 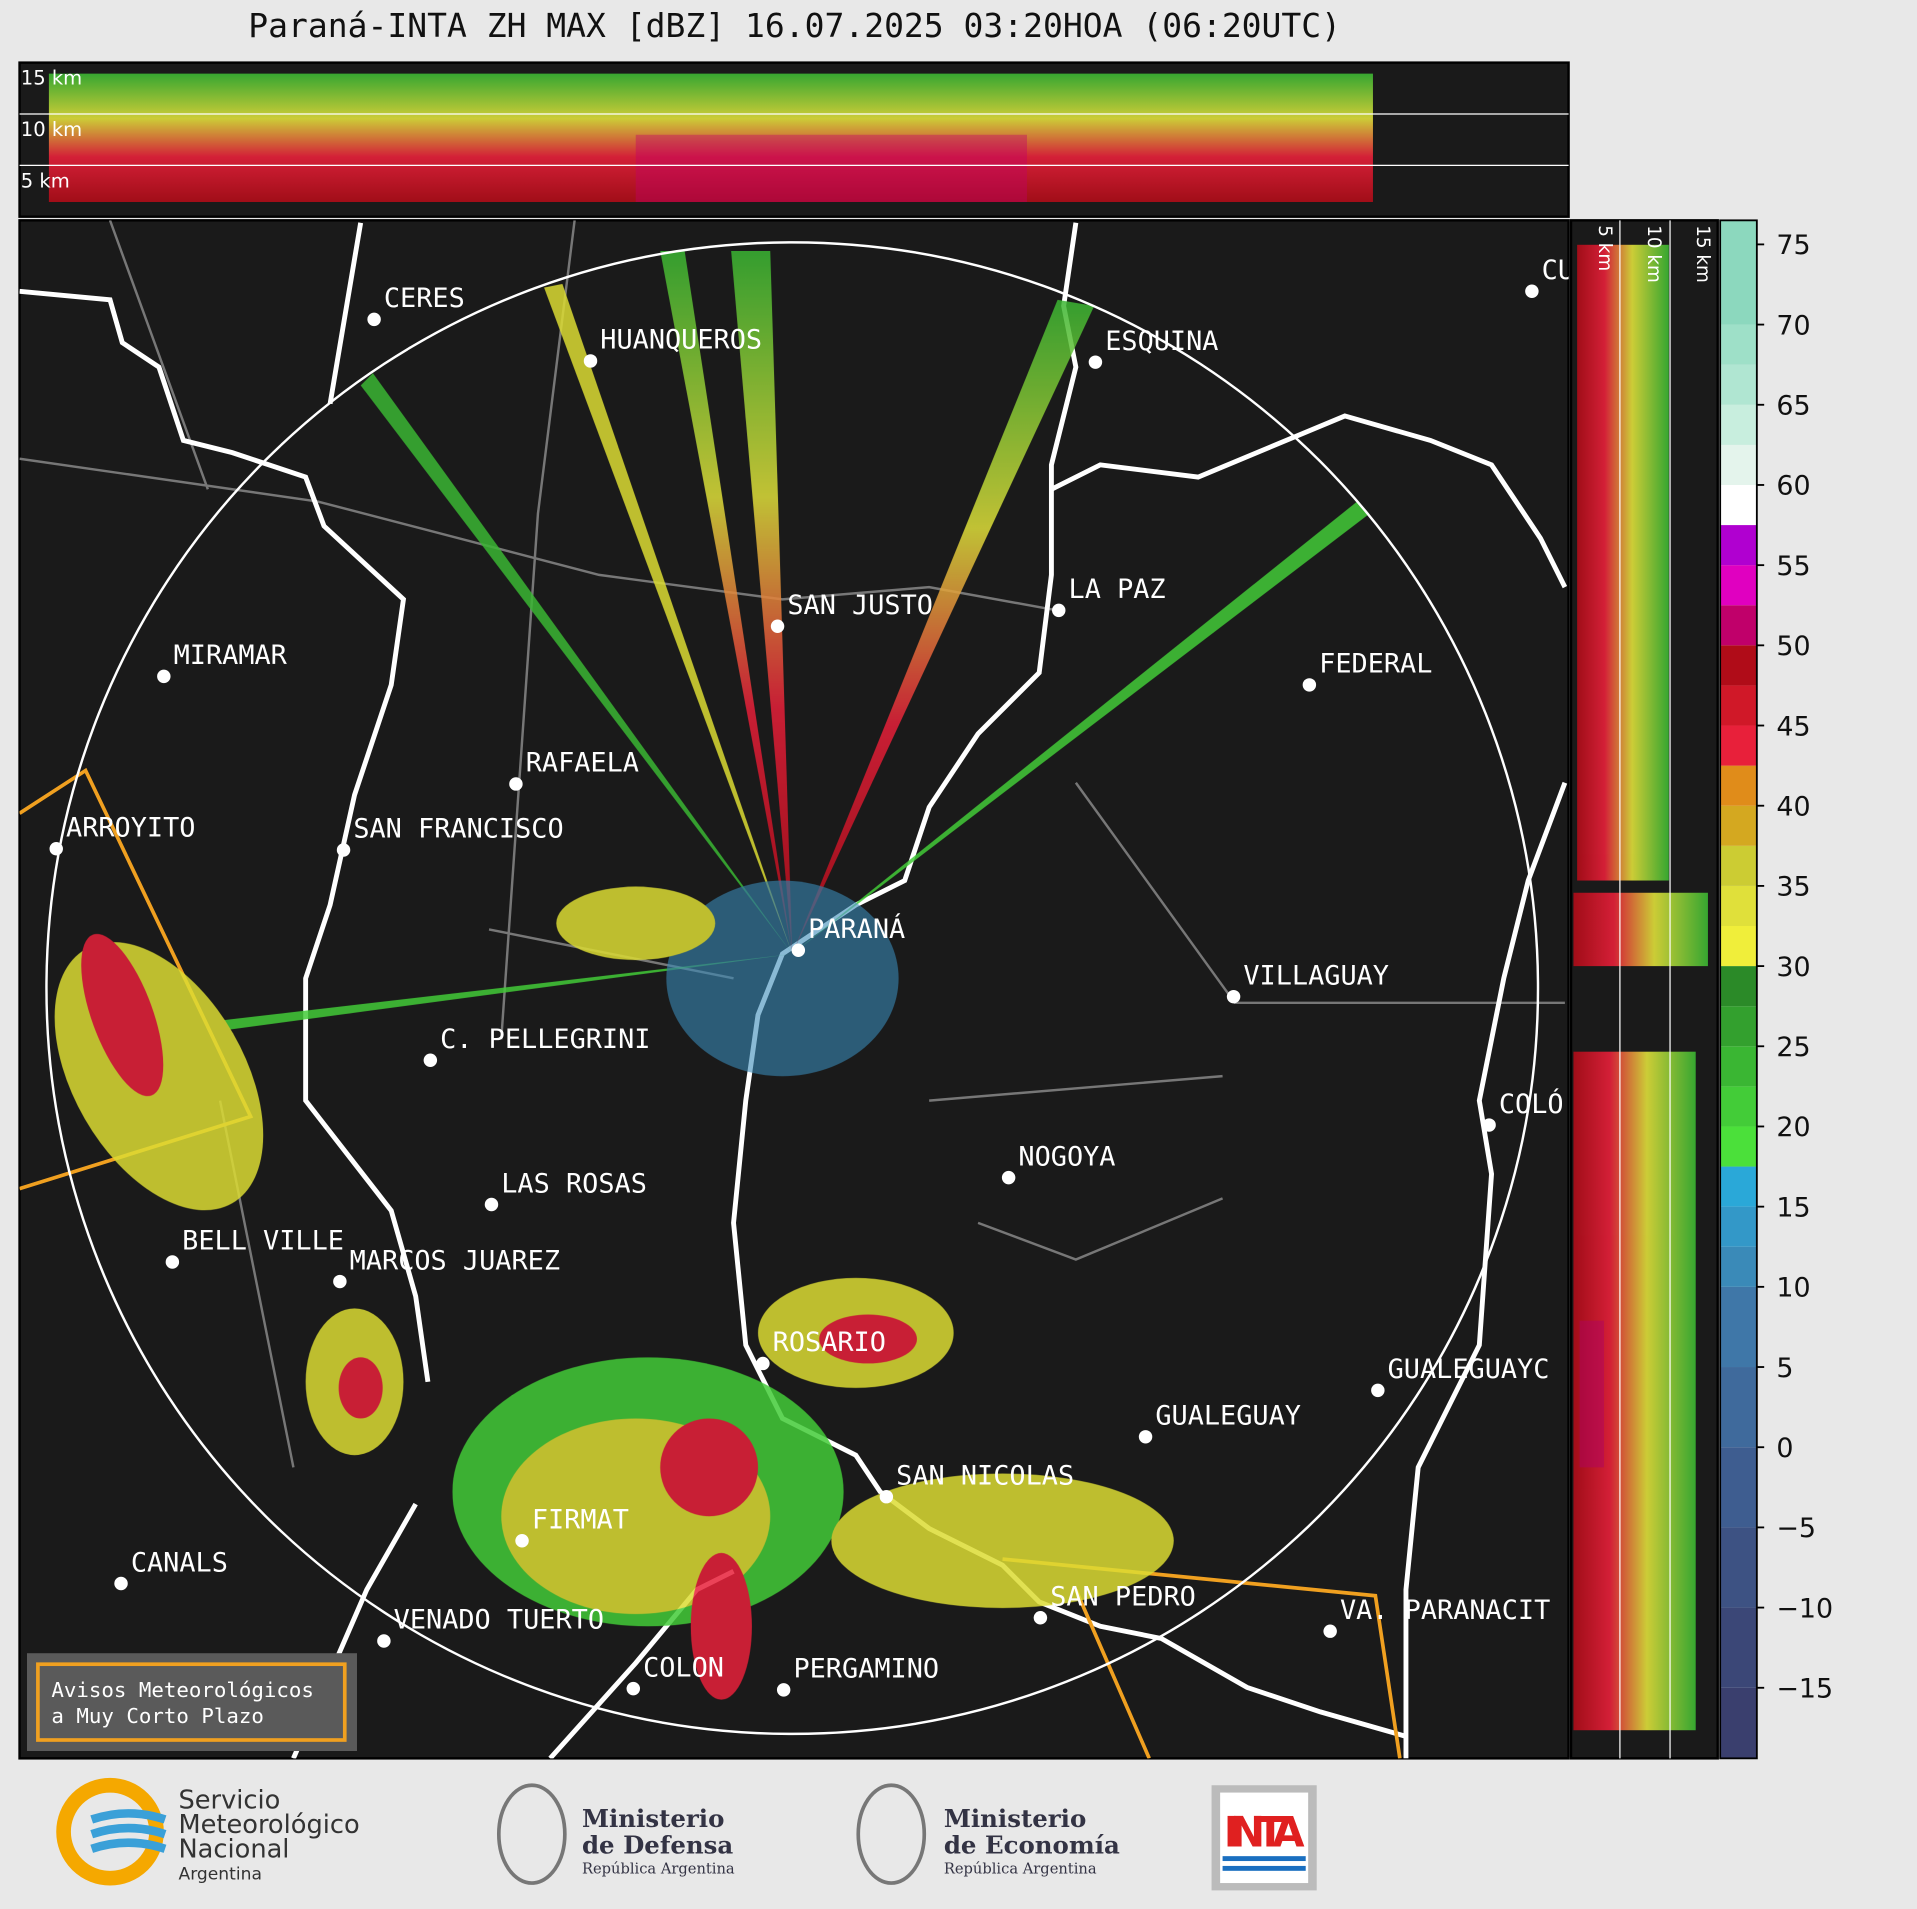 What do you see at coordinates (582, 763) in the screenshot?
I see `city-label: RAFAELA` at bounding box center [582, 763].